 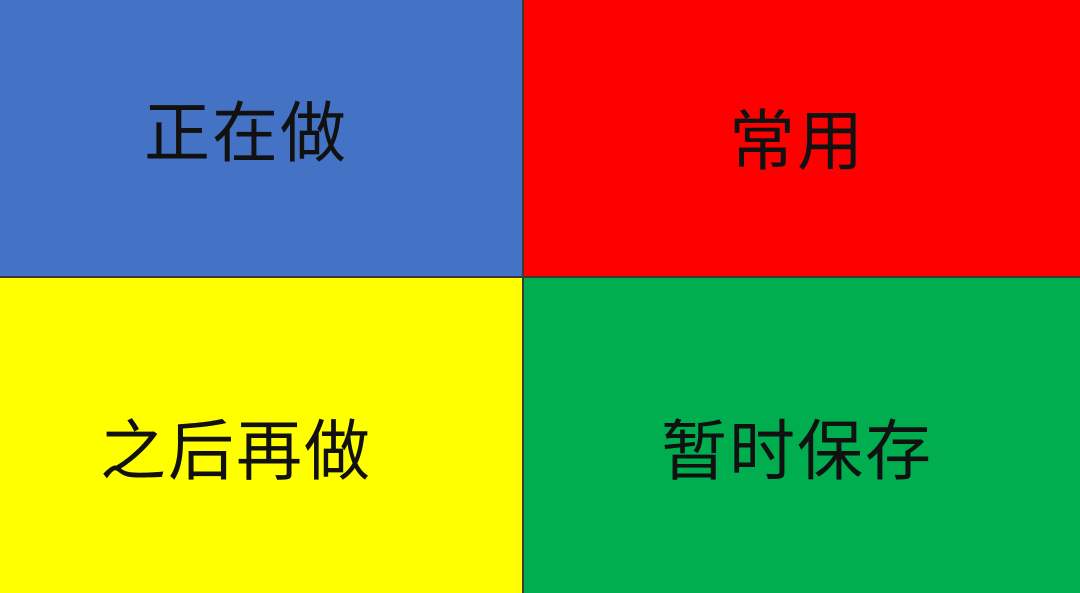 I want to click on quadrant-later-label: 之后再做, so click(x=236, y=451).